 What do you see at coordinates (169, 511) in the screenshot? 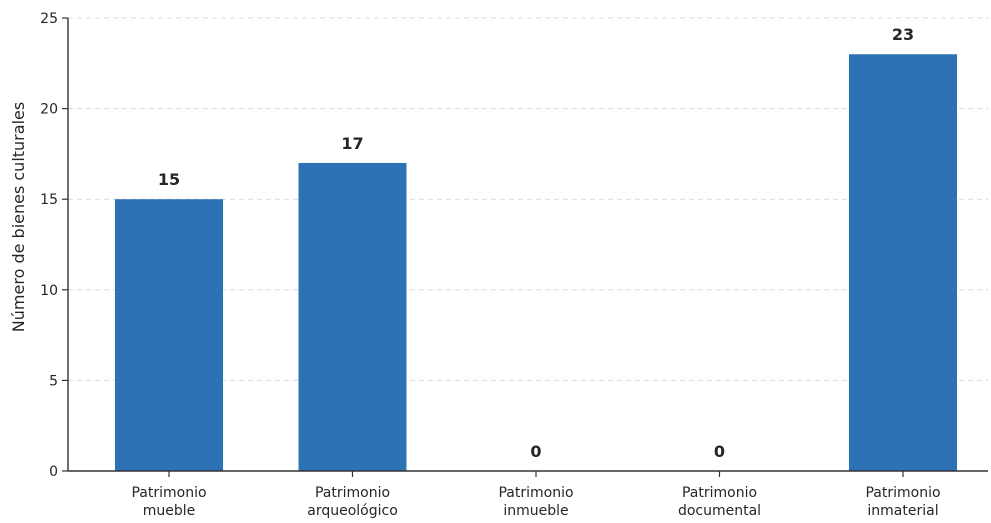
I see `x-category-label-line: mueble` at bounding box center [169, 511].